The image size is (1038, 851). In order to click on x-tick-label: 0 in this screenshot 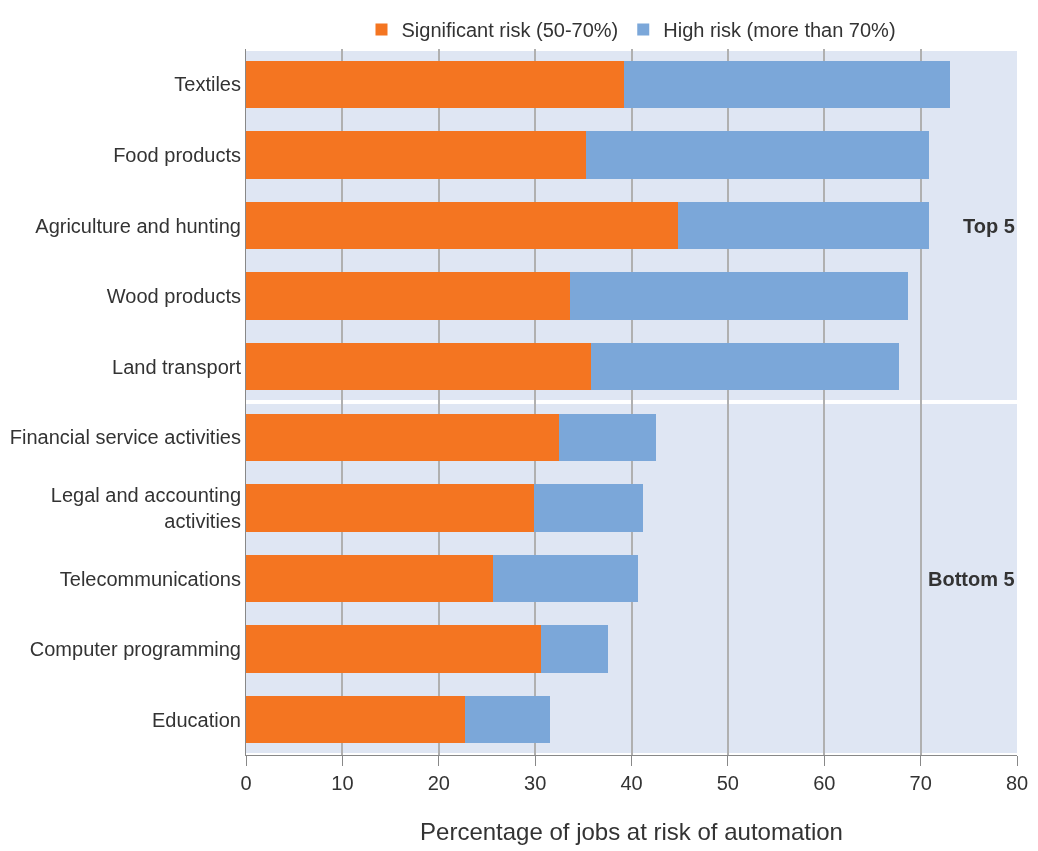, I will do `click(246, 783)`.